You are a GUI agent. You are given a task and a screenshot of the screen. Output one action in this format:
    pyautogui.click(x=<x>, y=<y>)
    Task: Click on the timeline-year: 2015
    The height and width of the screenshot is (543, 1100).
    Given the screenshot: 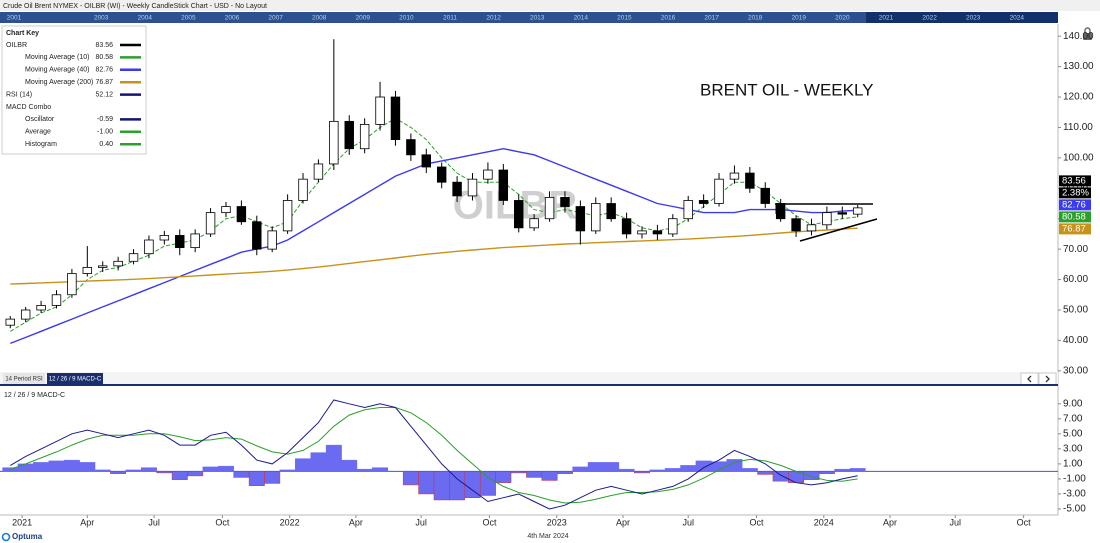 What is the action you would take?
    pyautogui.click(x=624, y=18)
    